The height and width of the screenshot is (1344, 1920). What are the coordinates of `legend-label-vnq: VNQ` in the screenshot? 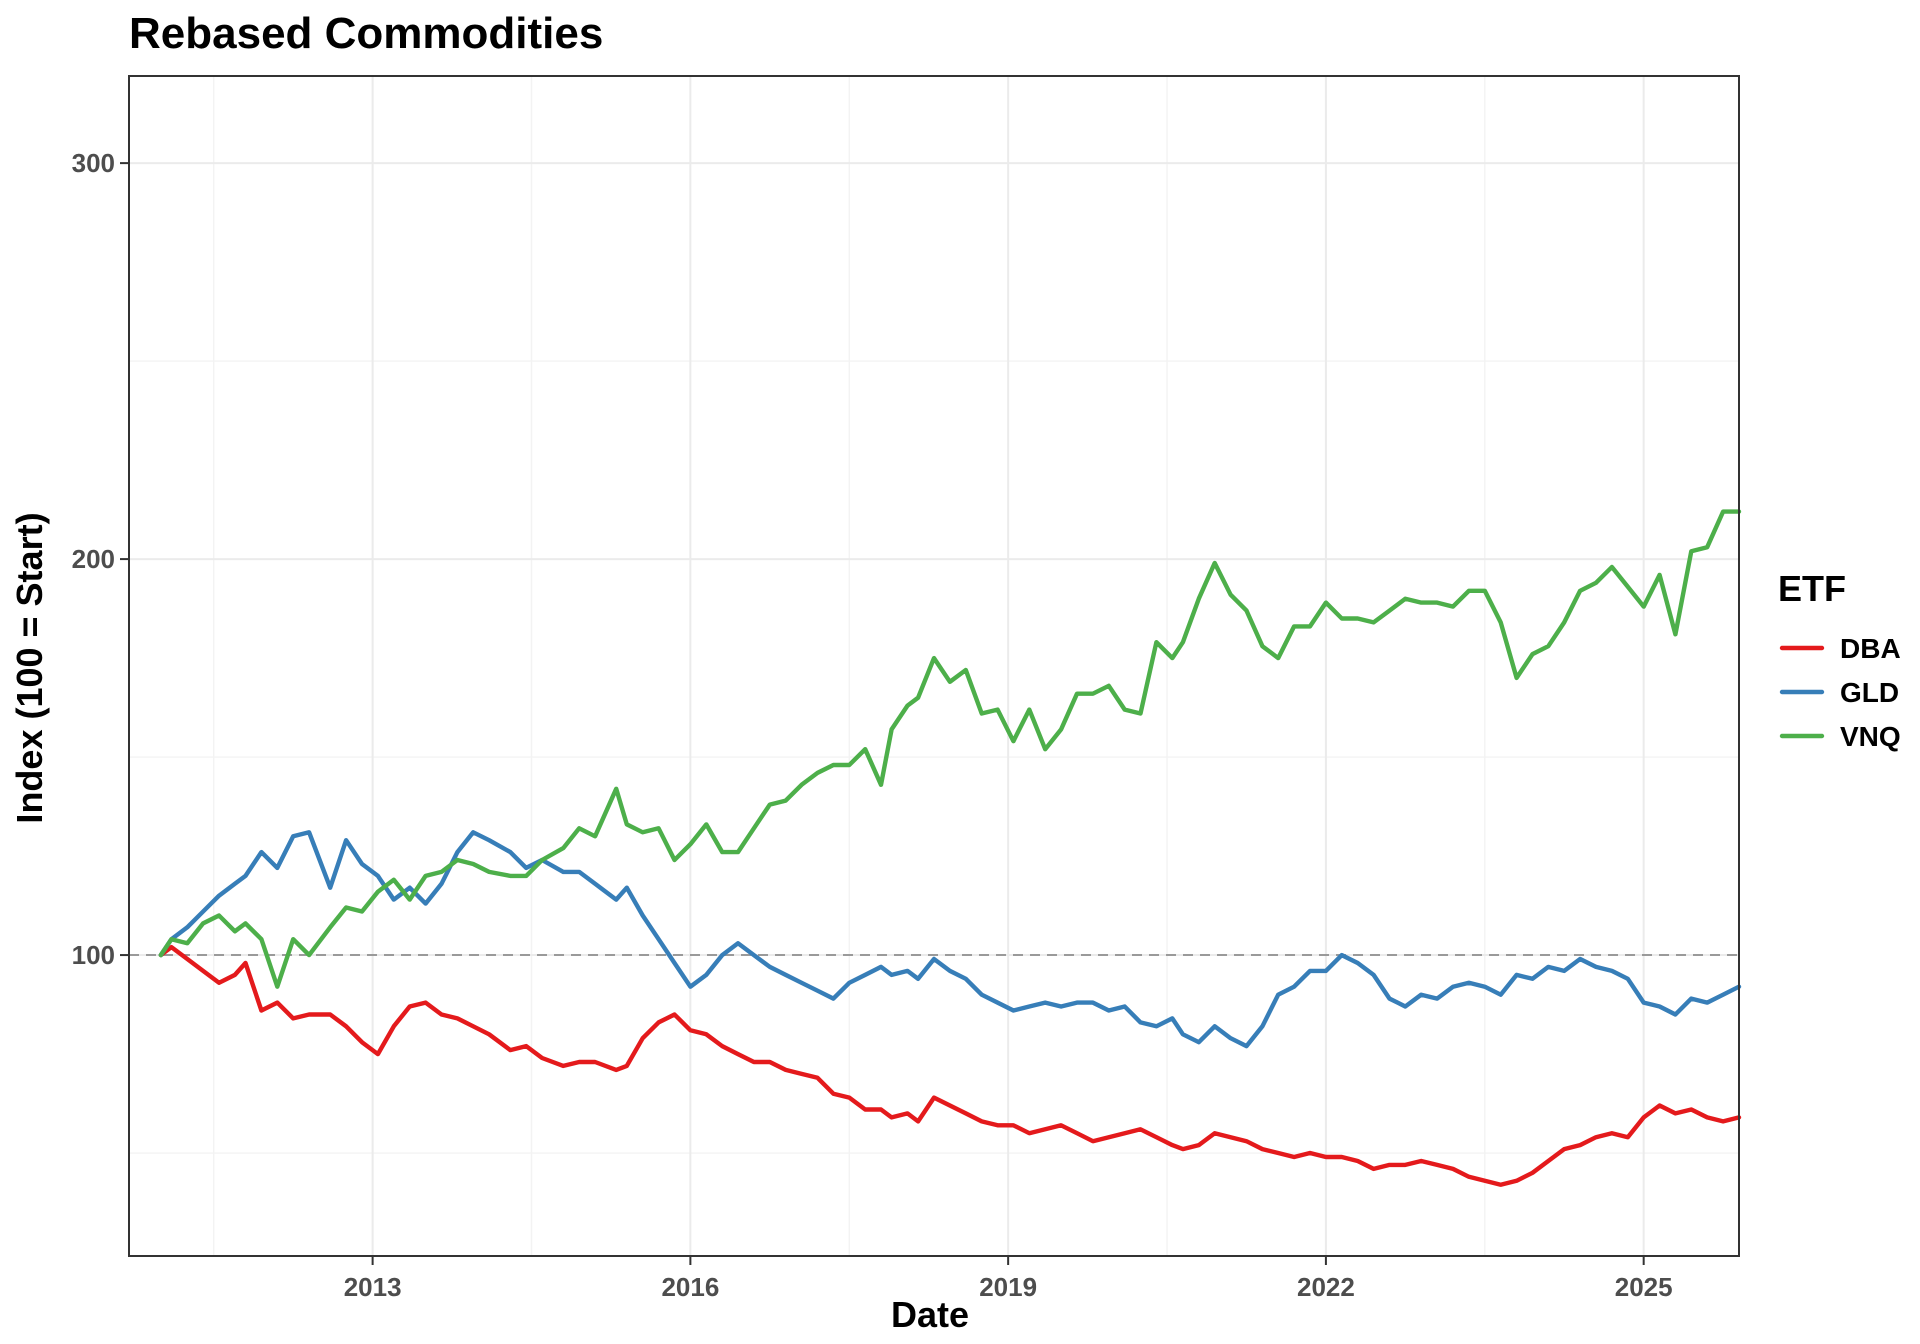 It's located at (1870, 736).